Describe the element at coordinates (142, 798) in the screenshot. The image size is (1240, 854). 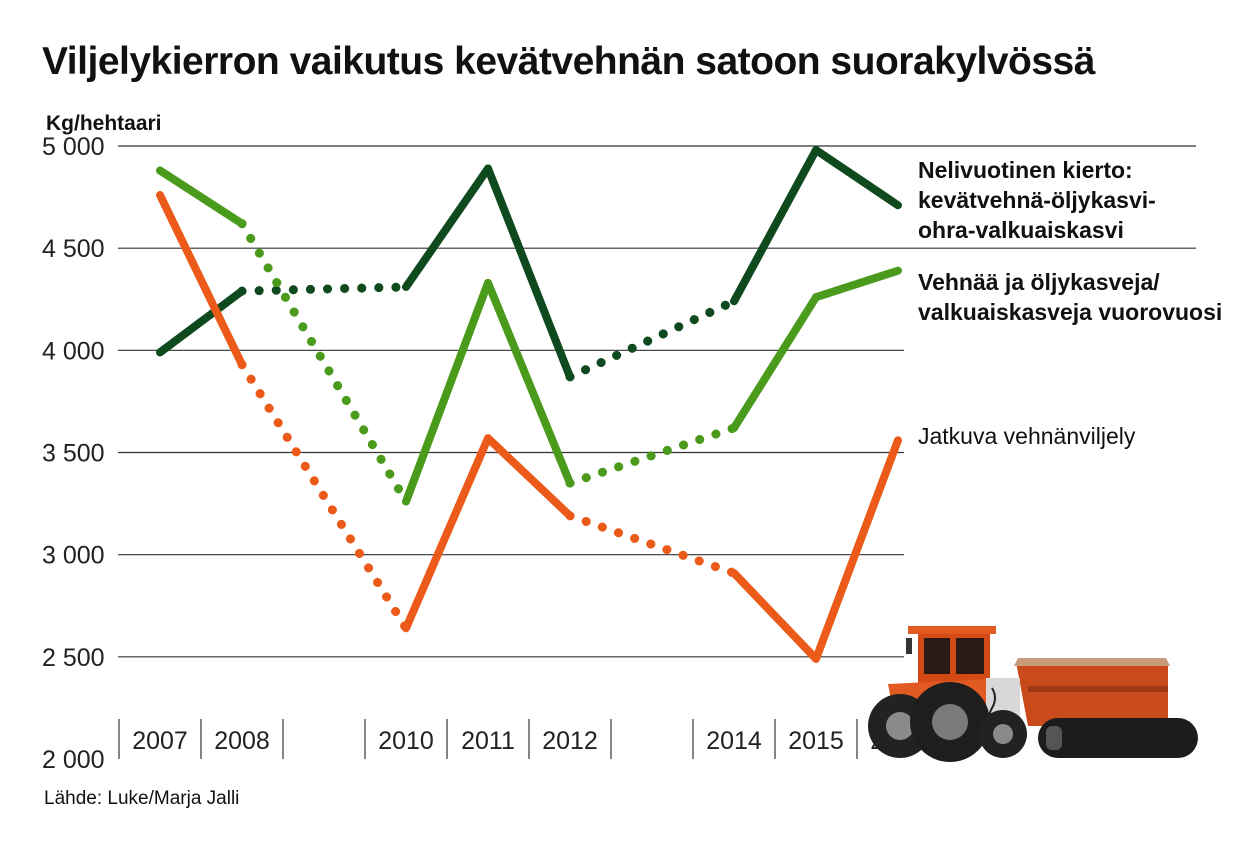
I see `source-note: Lähde: Luke/Marja Jalli` at that location.